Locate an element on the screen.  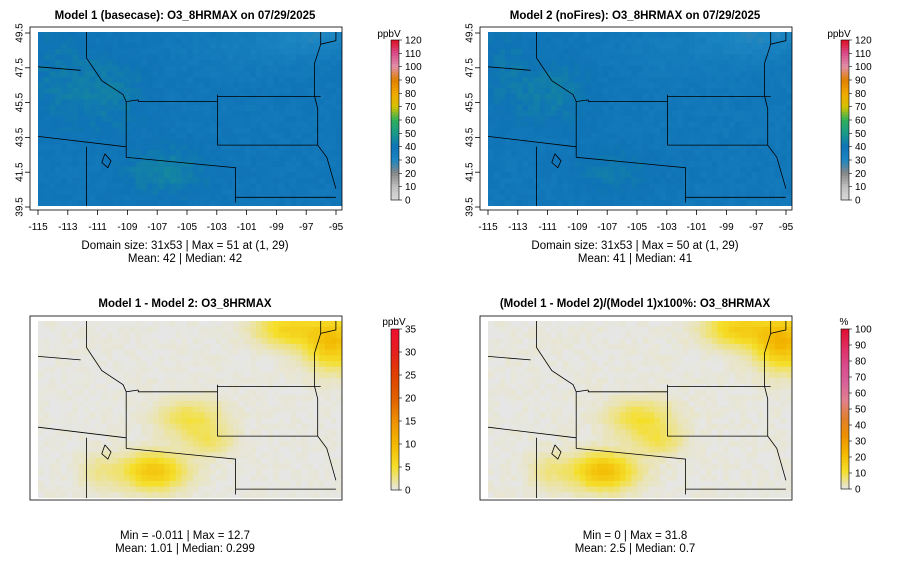
colorbar-tick-label: 70 is located at coordinates (411, 107).